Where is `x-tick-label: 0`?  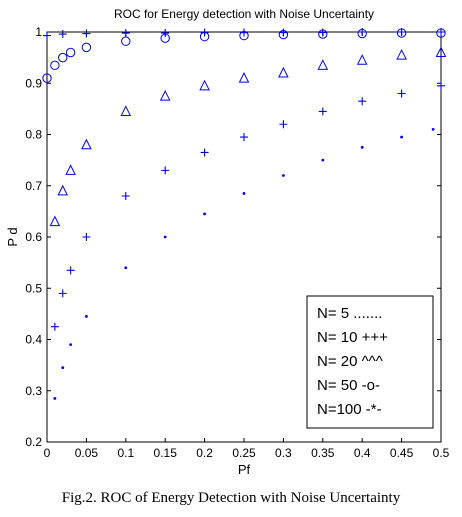
x-tick-label: 0 is located at coordinates (47, 453).